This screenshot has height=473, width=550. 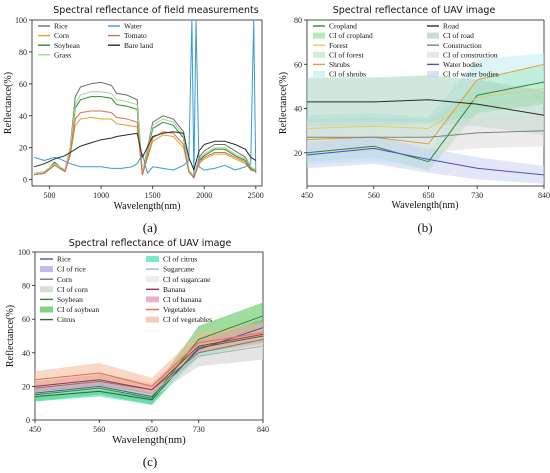 I want to click on chart-a-legend-item-water: Water, so click(x=125, y=26).